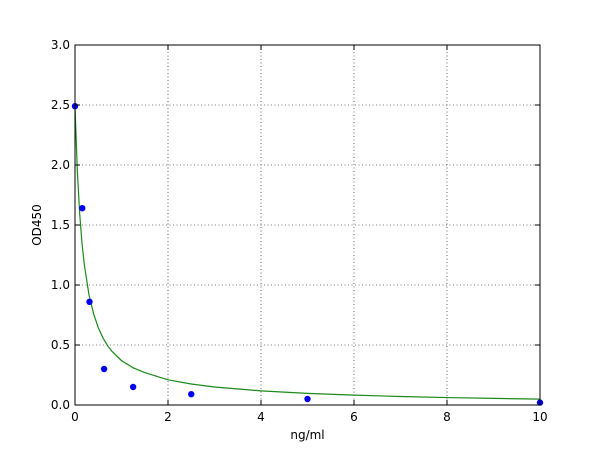 This screenshot has width=600, height=450. I want to click on y-tick-label: 2.0, so click(60, 165).